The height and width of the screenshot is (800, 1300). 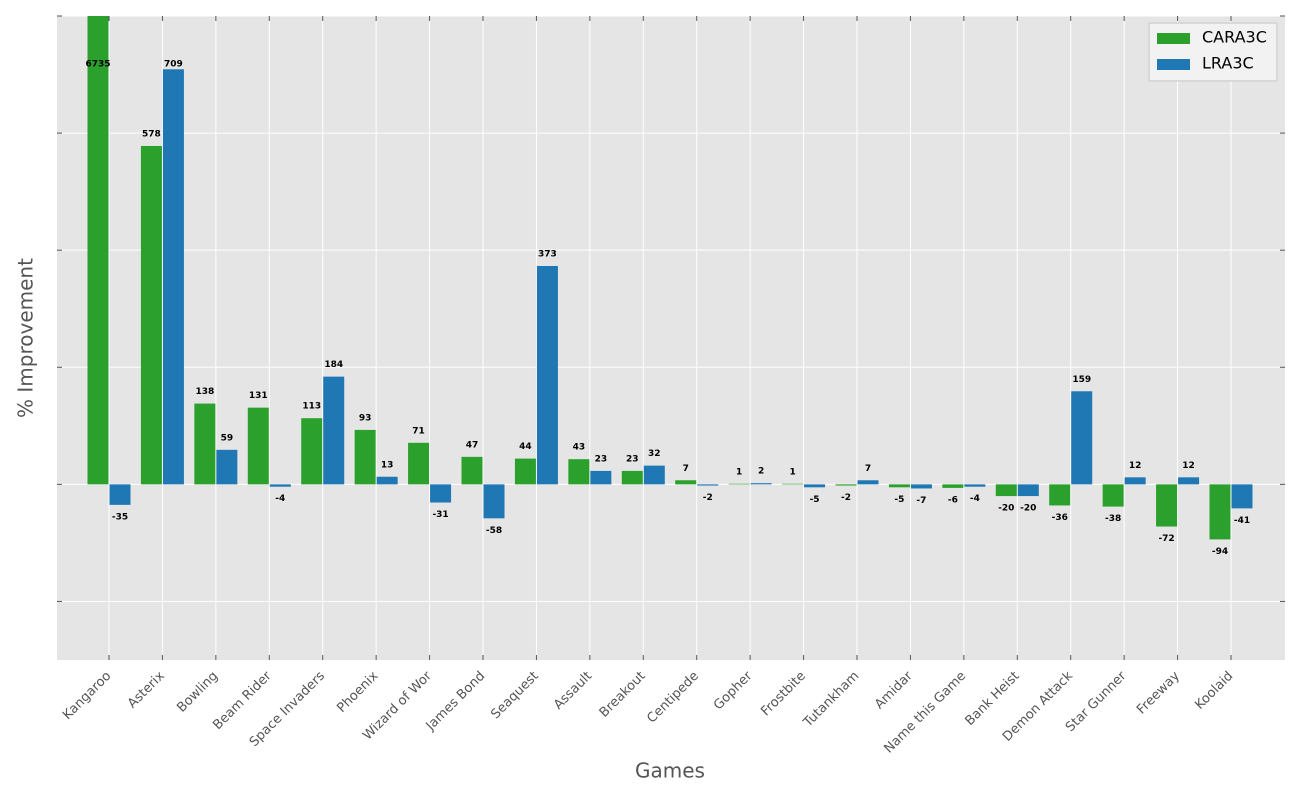 I want to click on value-label: 6735, so click(x=97, y=65).